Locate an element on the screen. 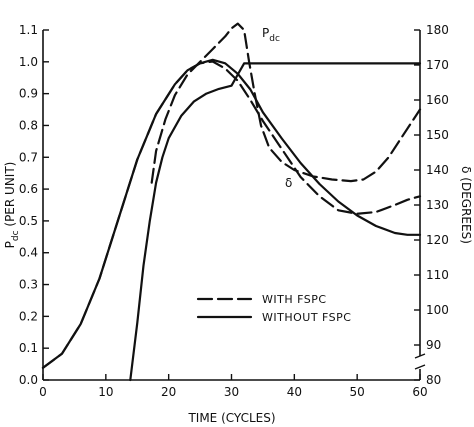 The width and height of the screenshot is (474, 427). annotation-pdc: Pdc is located at coordinates (271, 35).